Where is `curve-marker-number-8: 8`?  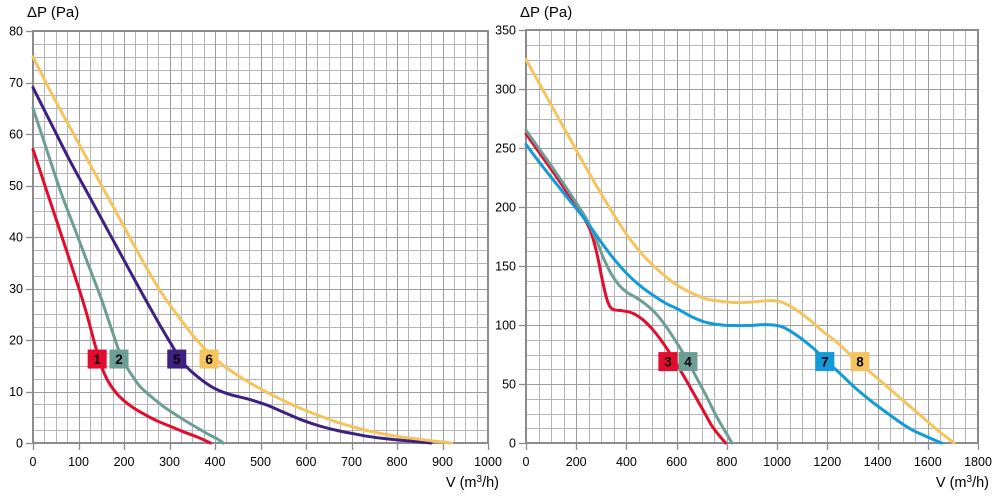
curve-marker-number-8: 8 is located at coordinates (860, 361).